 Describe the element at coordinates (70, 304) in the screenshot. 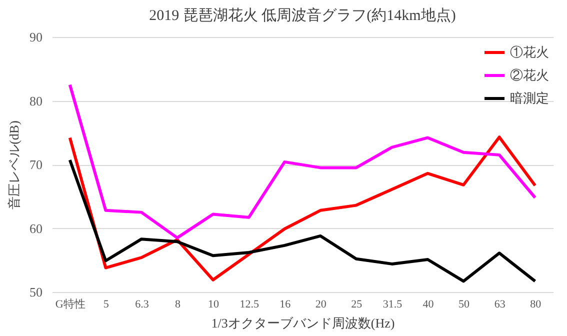

I see `x-tick-label: G特性` at that location.